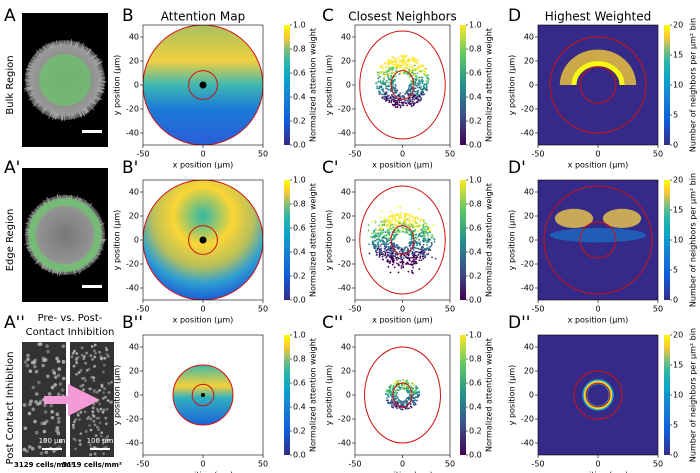 Image resolution: width=700 pixels, height=473 pixels. What do you see at coordinates (92, 465) in the screenshot?
I see `density-label: 5119 cells/mm²` at bounding box center [92, 465].